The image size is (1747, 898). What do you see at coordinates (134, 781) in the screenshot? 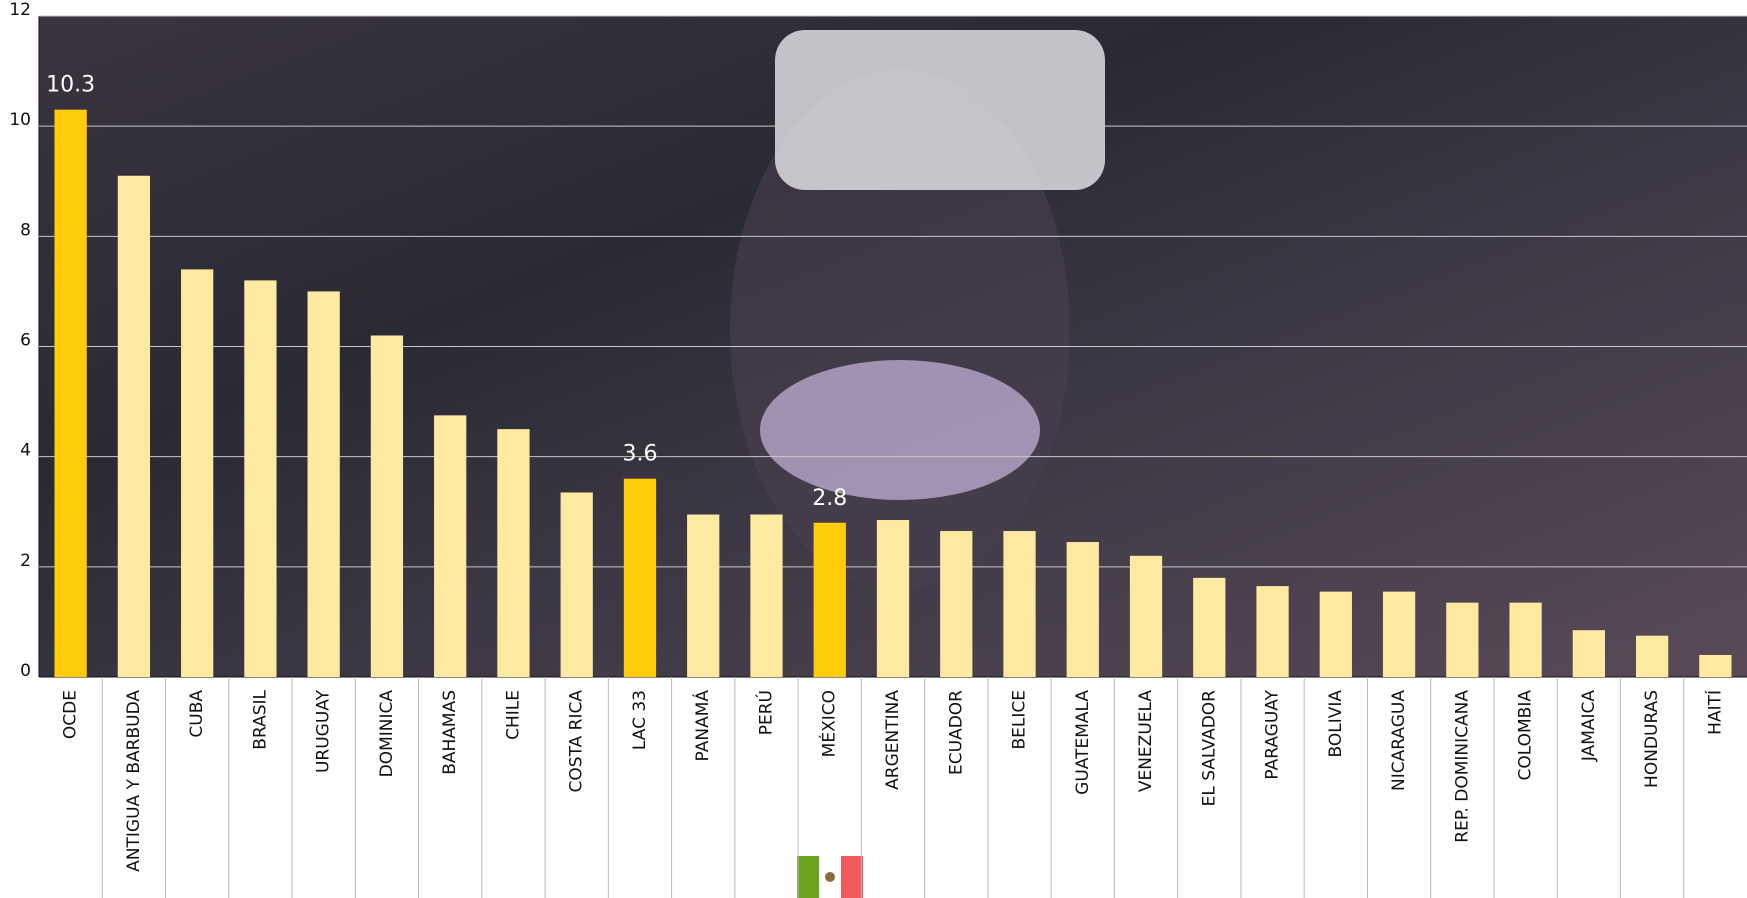
I see `x-tick-label: ANTIGUA Y BARBUDA` at bounding box center [134, 781].